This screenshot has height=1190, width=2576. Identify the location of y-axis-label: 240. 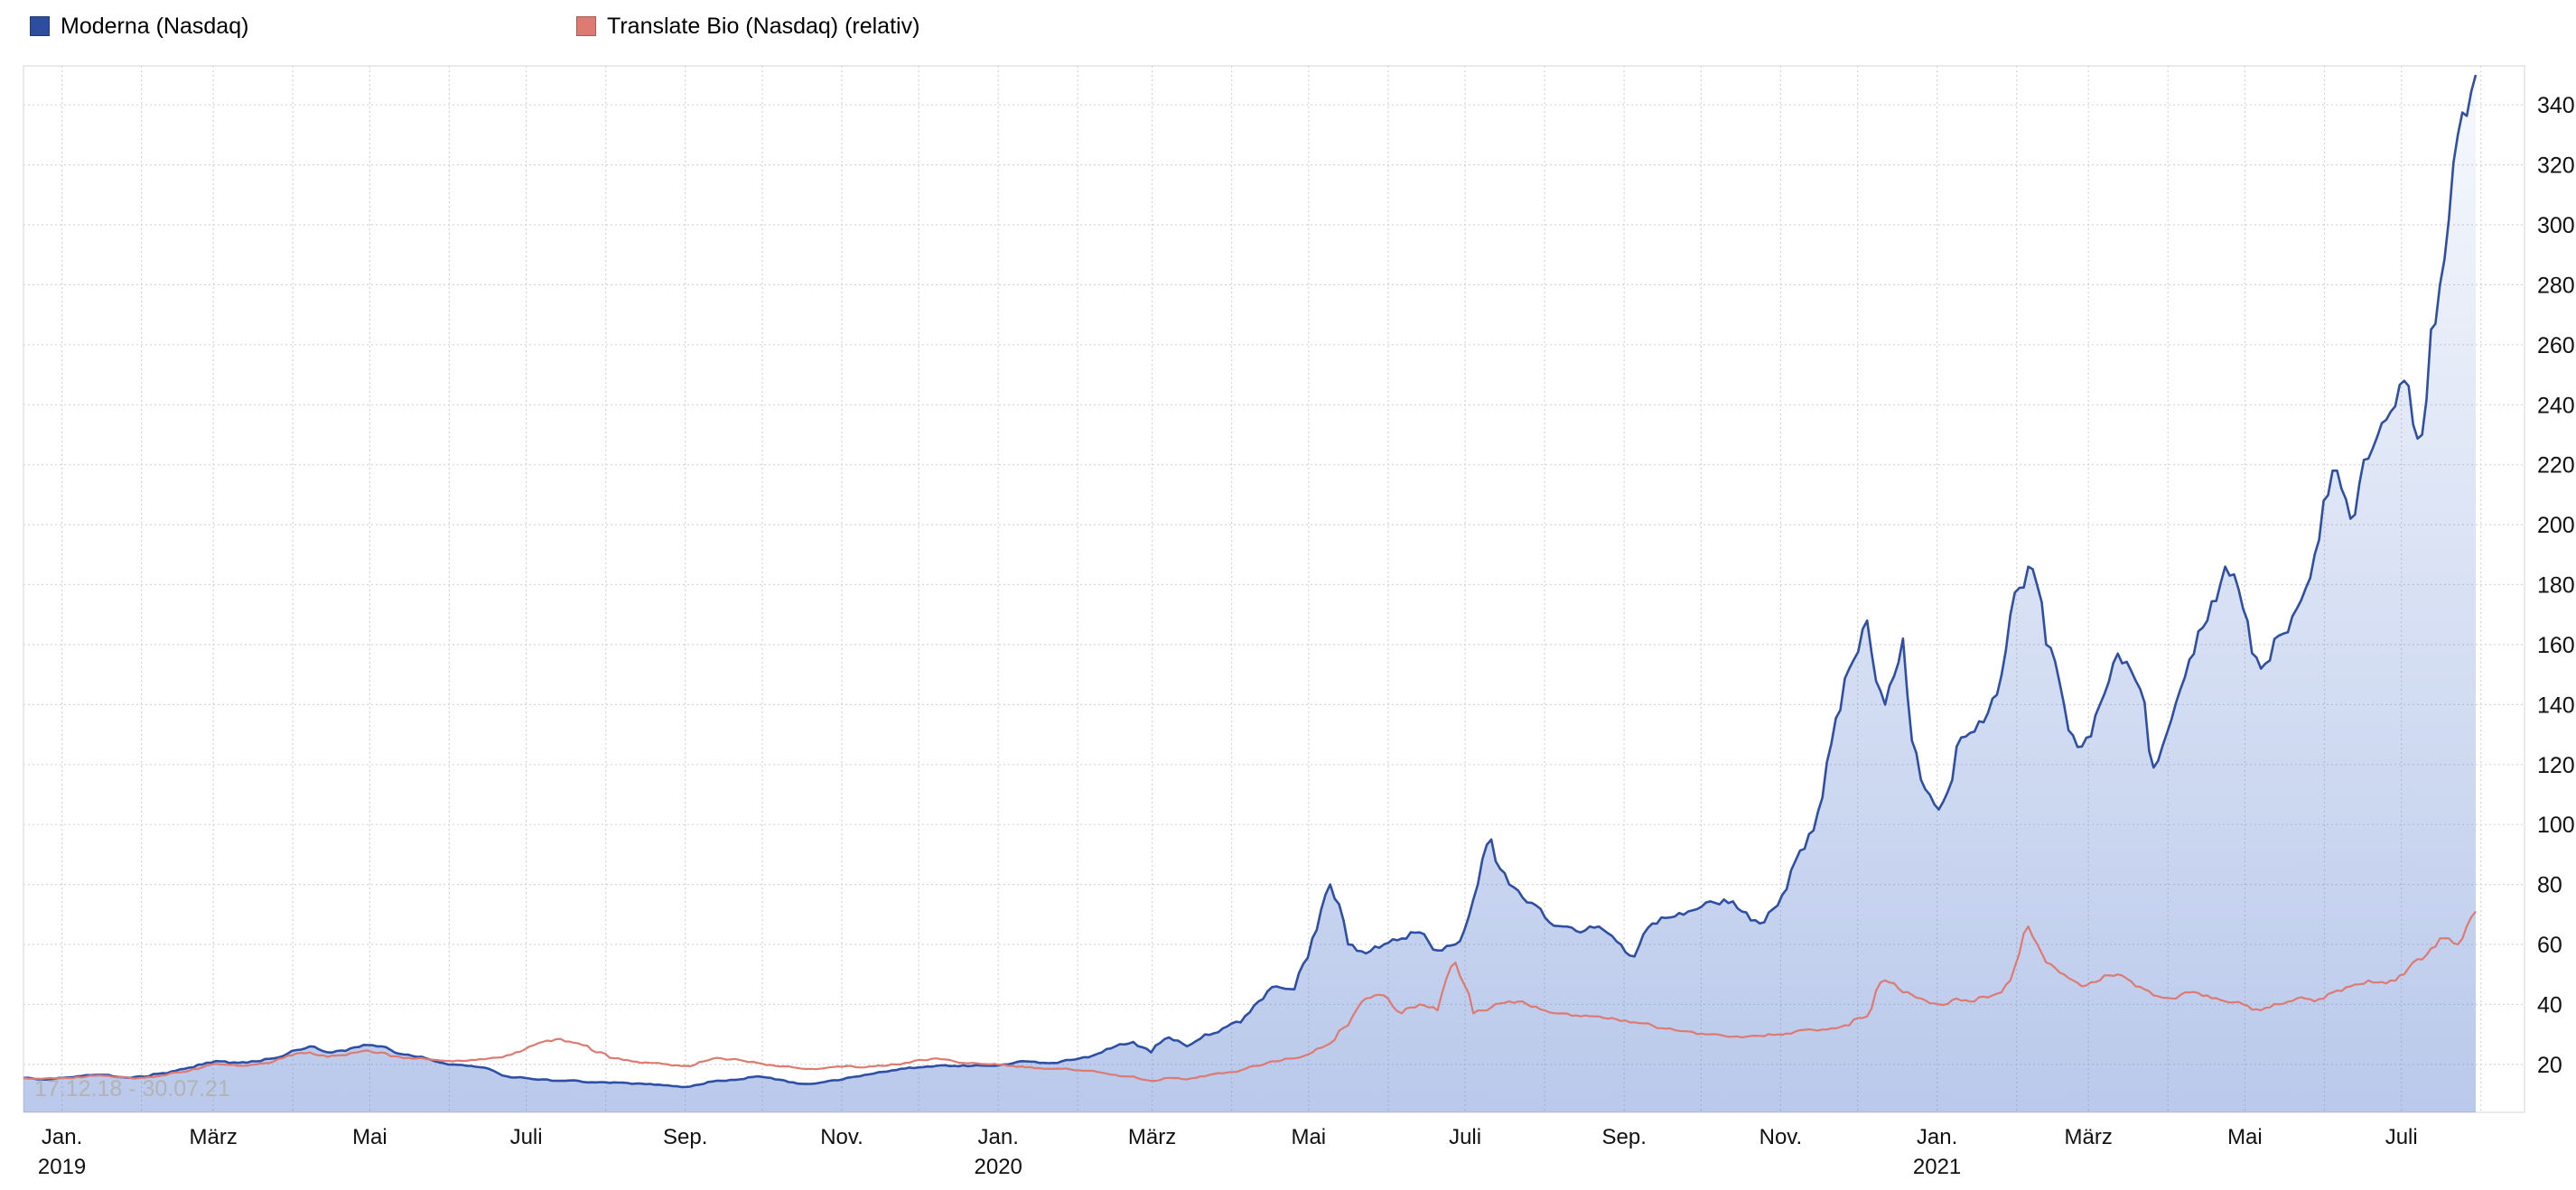
(2556, 405).